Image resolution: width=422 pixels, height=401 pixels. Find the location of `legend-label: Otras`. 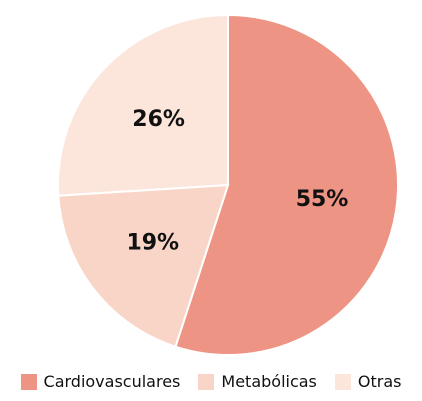

legend-label: Otras is located at coordinates (379, 381).